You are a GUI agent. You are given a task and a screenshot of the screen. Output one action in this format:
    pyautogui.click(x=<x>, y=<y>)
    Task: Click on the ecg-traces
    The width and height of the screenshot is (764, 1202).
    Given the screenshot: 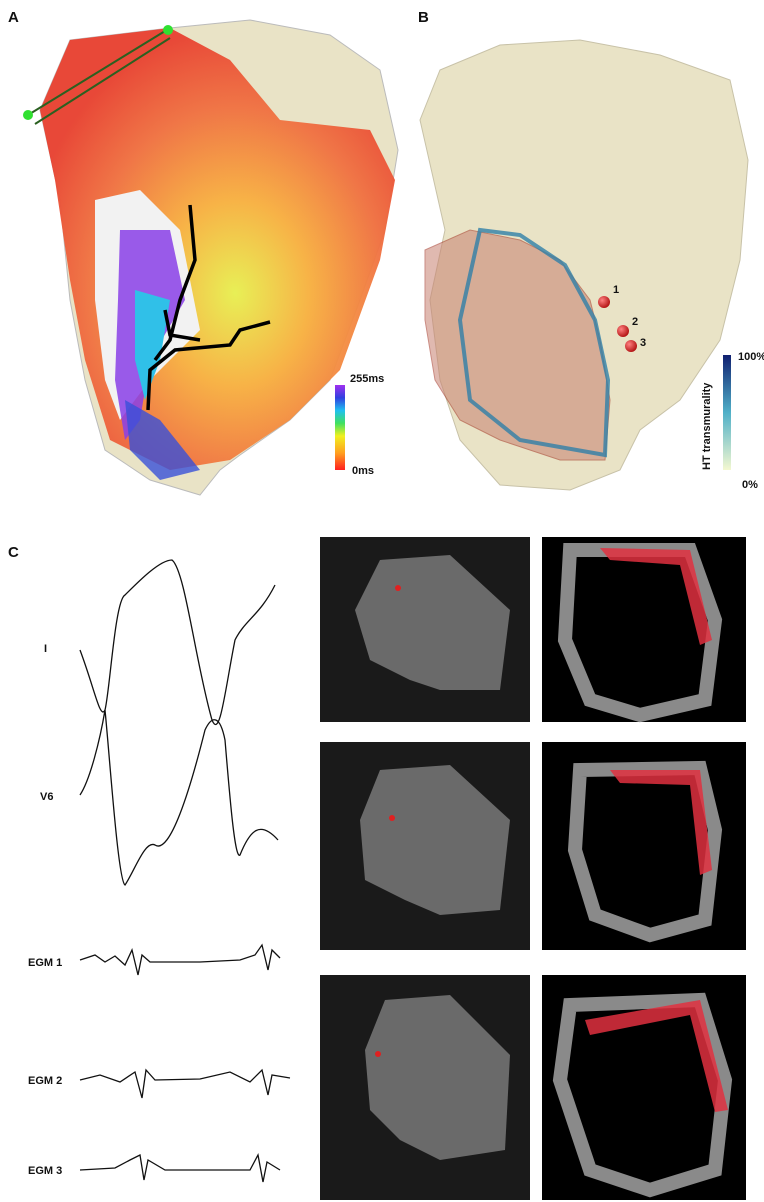 What is the action you would take?
    pyautogui.click(x=185, y=871)
    